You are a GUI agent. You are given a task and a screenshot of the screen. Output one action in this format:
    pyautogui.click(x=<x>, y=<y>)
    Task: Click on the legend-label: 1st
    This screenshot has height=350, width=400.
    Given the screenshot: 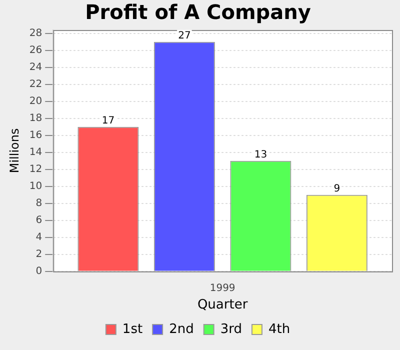 What is the action you would take?
    pyautogui.click(x=132, y=329)
    